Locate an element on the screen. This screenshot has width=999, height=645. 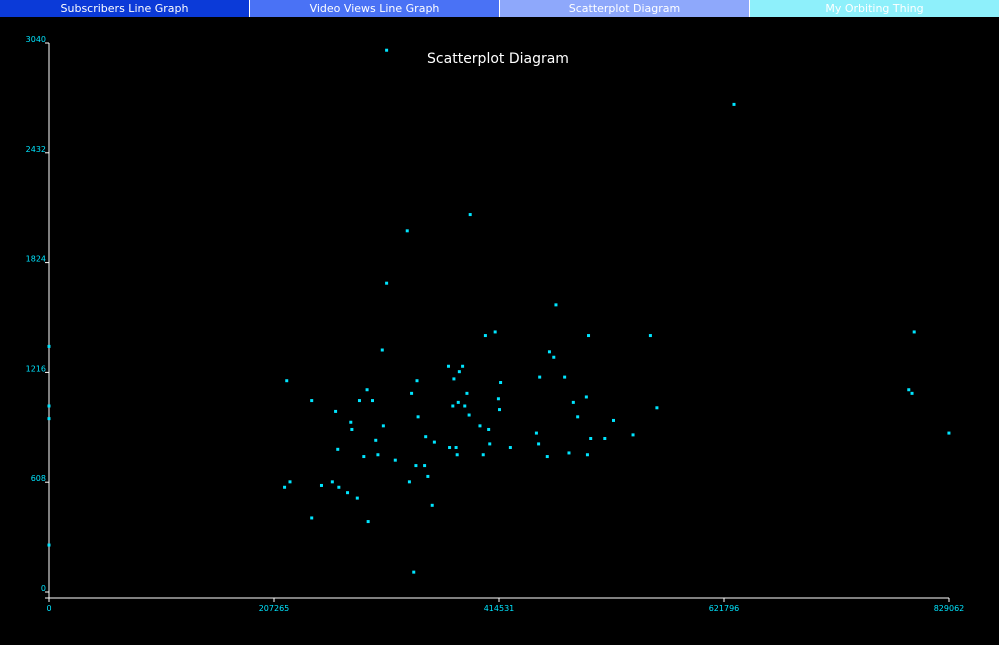
tab-my-orbiting-thing: My Orbiting Thing is located at coordinates (874, 8).